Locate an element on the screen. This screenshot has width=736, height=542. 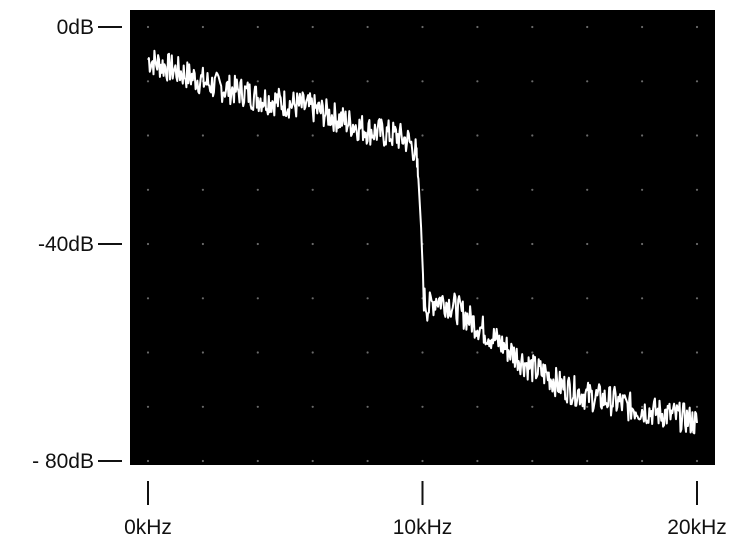
x-tick-label: 20kHz is located at coordinates (697, 527).